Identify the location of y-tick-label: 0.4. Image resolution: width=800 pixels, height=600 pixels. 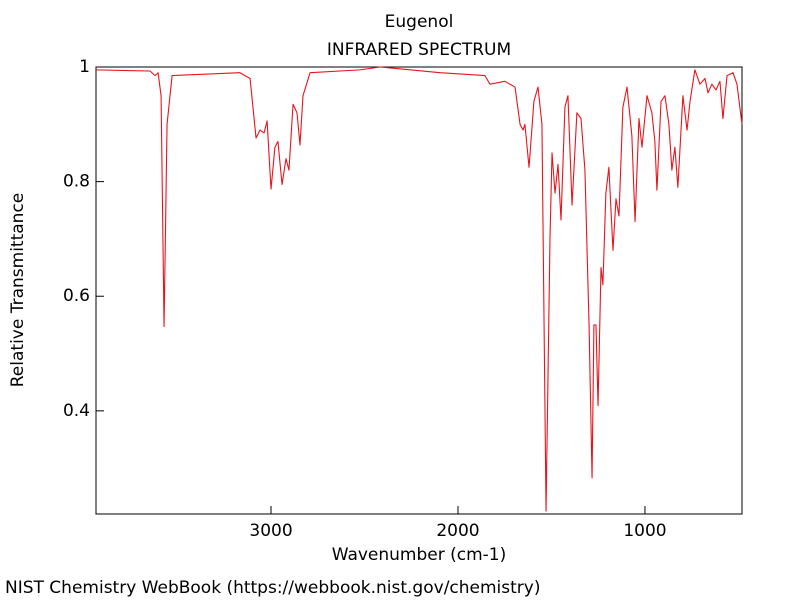
(76, 411).